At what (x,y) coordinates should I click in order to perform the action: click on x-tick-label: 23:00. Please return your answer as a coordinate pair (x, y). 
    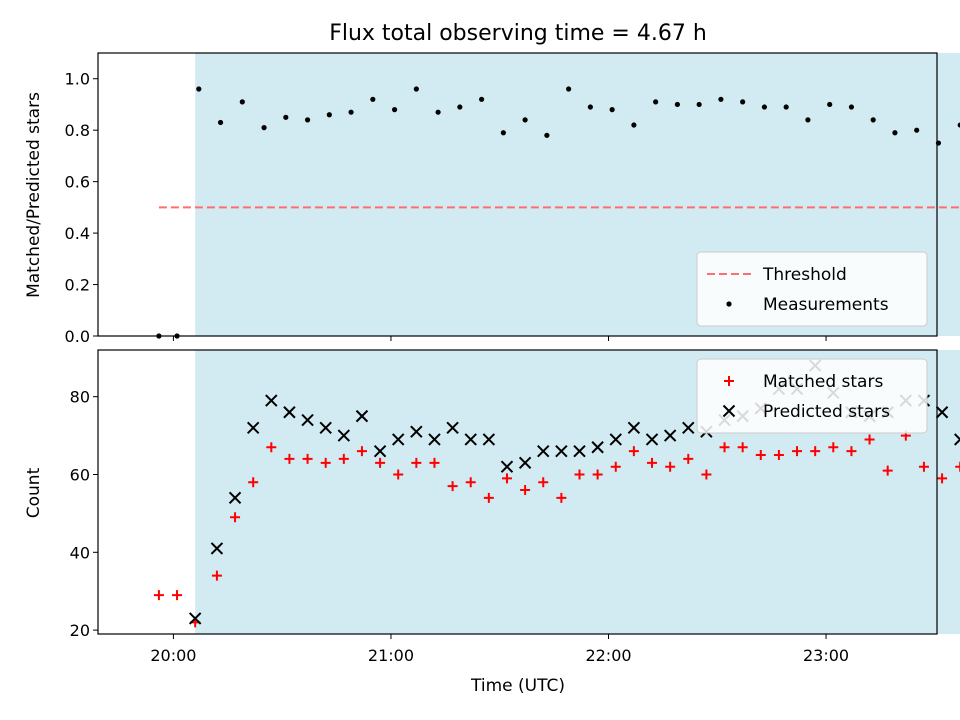
    Looking at the image, I should click on (826, 655).